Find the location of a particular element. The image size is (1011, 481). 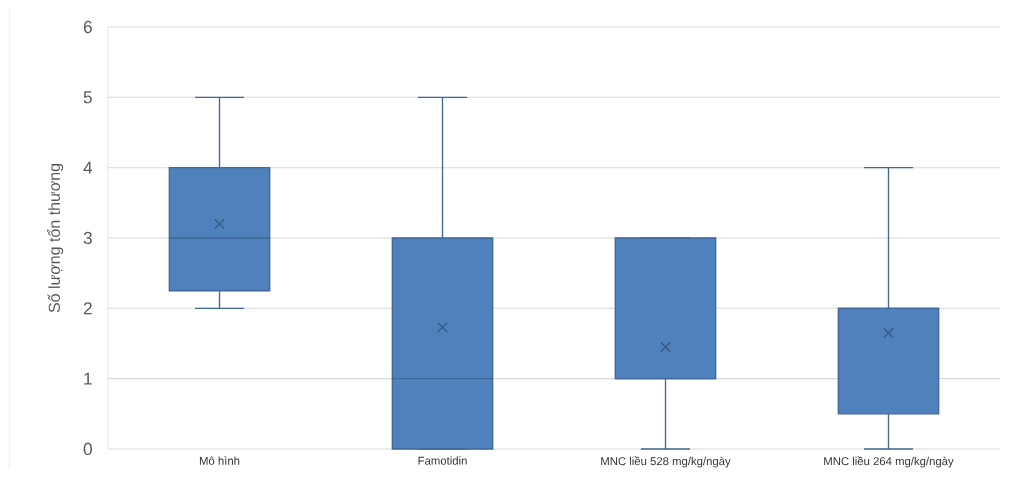

y-tick-label: 2 is located at coordinates (87, 308).